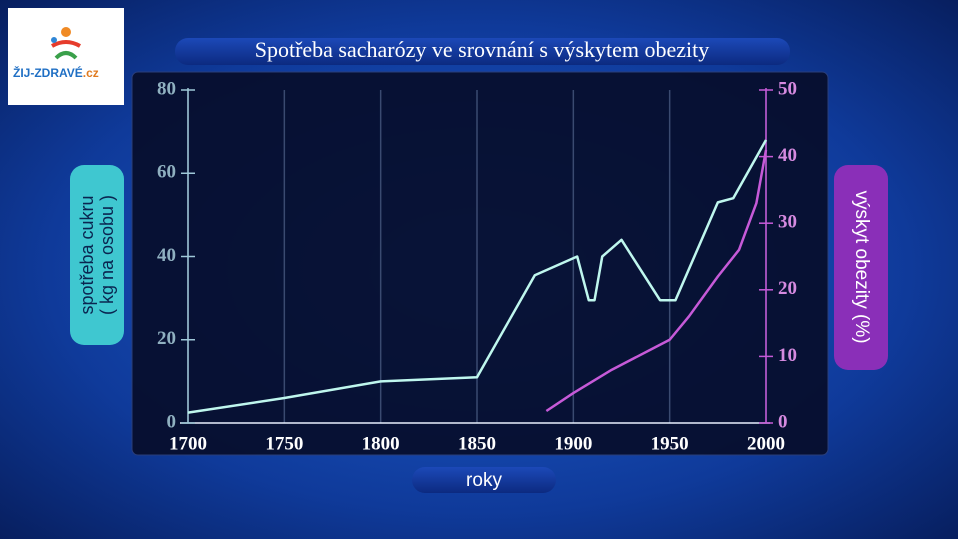 The width and height of the screenshot is (958, 539). Describe the element at coordinates (381, 443) in the screenshot. I see `x-tick-label: 1800` at that location.